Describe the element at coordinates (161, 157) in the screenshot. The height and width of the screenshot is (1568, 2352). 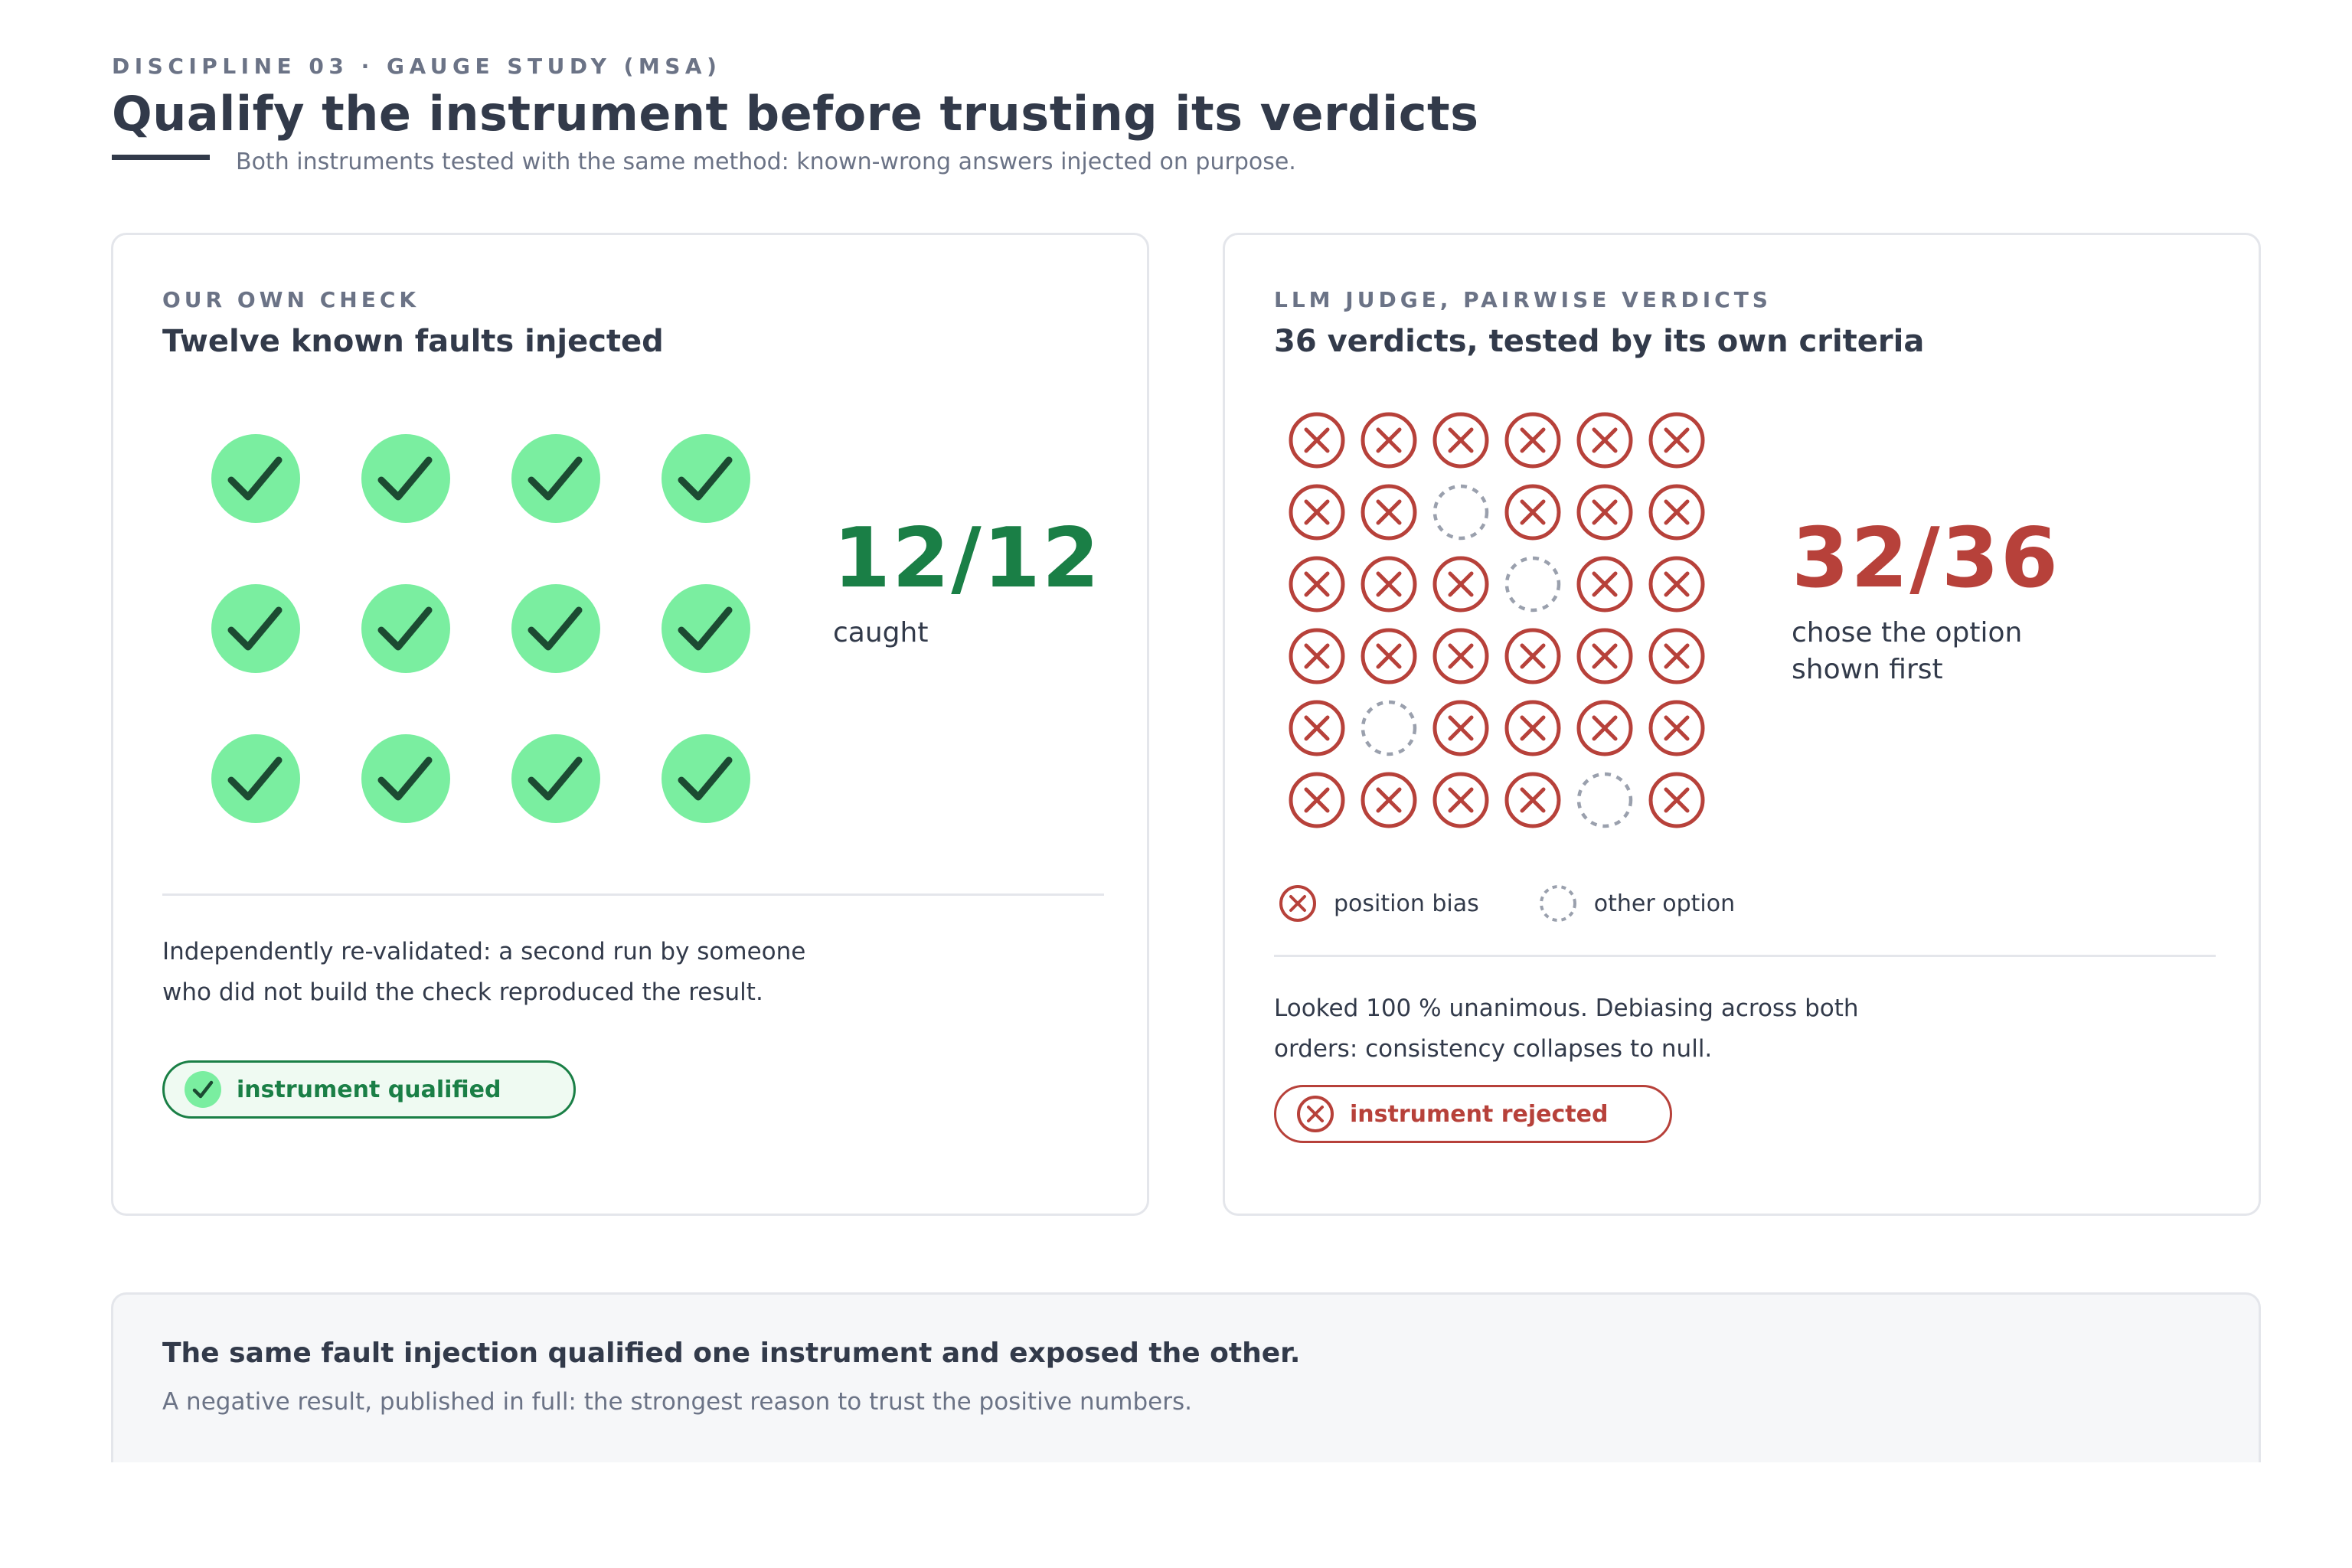
I see `title-underline` at that location.